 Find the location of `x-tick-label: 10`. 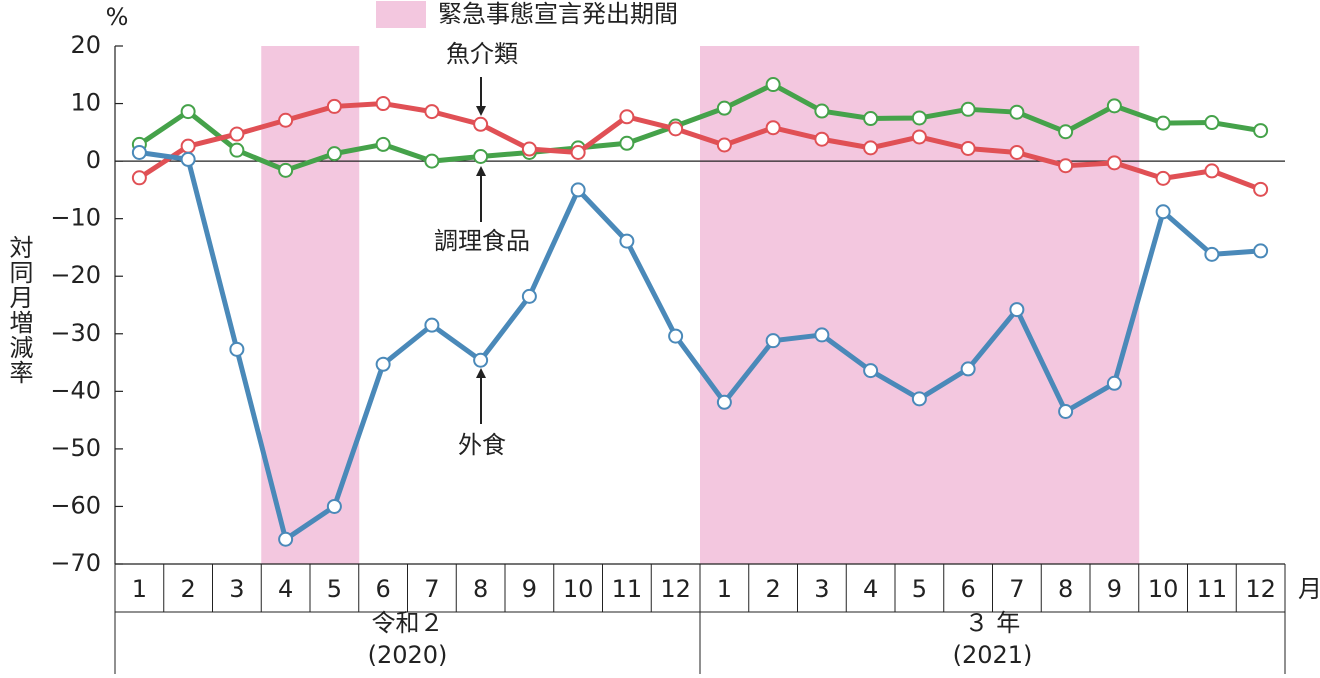

x-tick-label: 10 is located at coordinates (1163, 589).